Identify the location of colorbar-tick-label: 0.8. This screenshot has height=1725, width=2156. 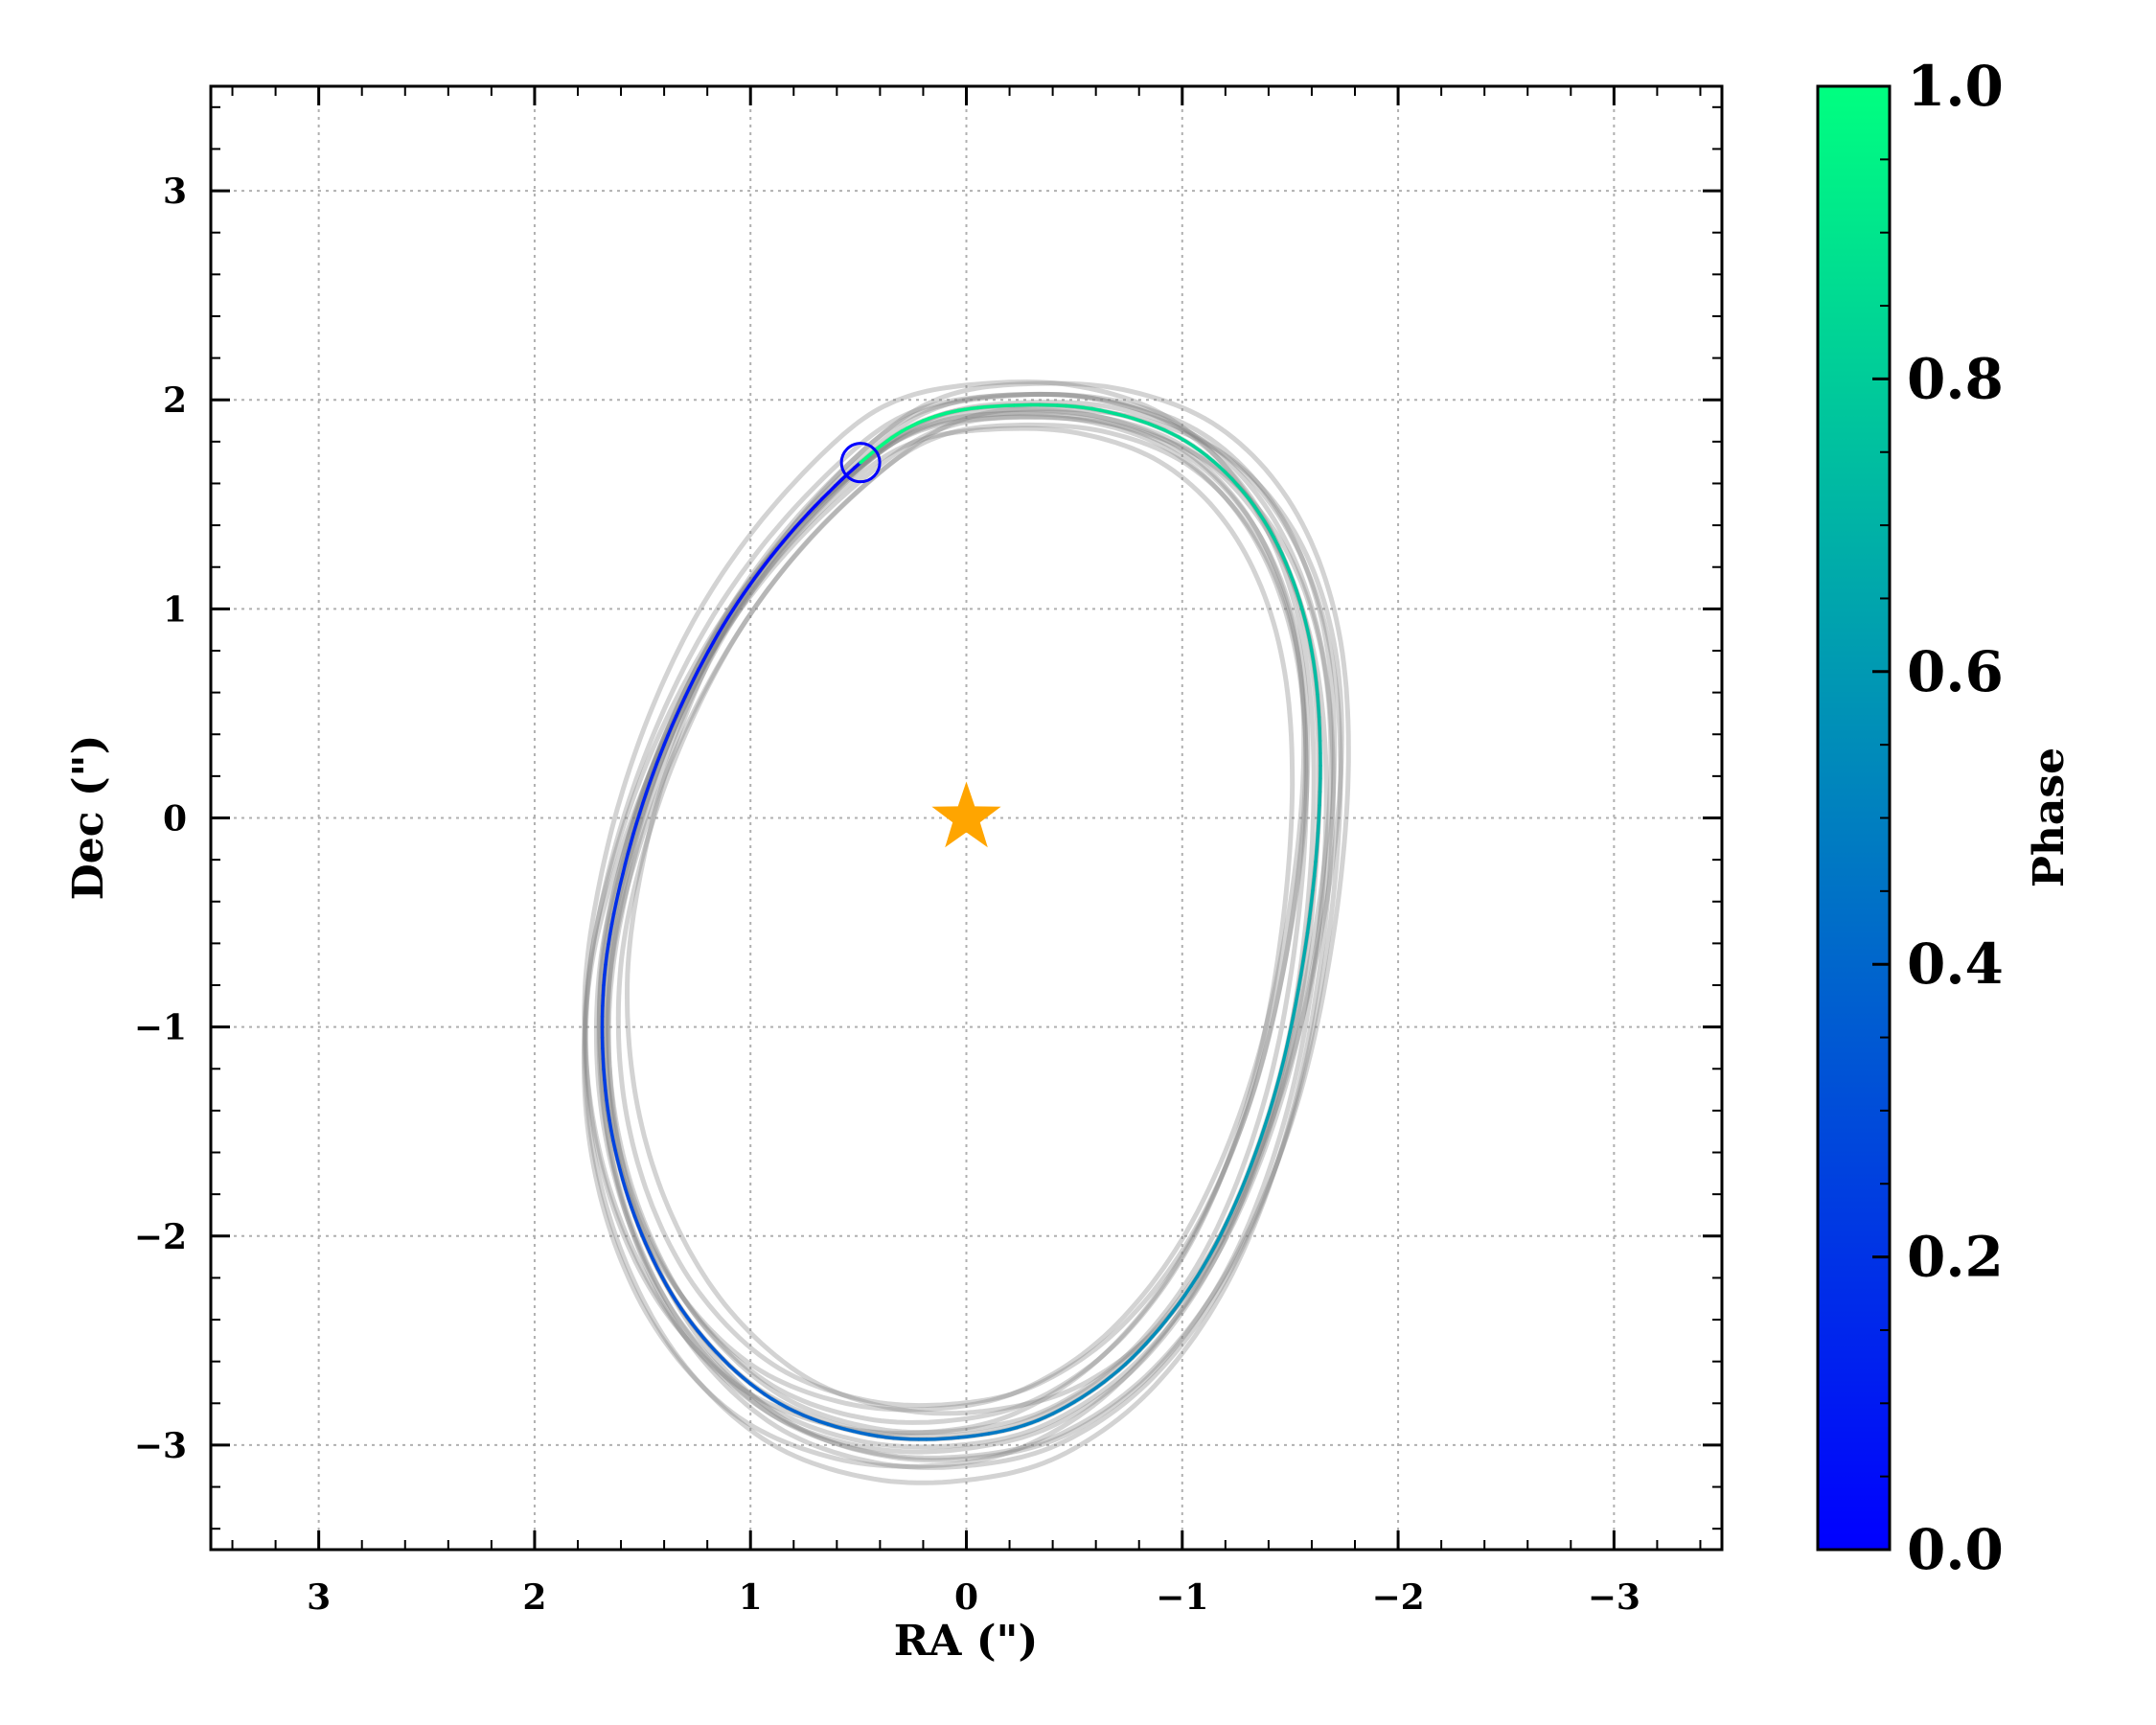
(1955, 378).